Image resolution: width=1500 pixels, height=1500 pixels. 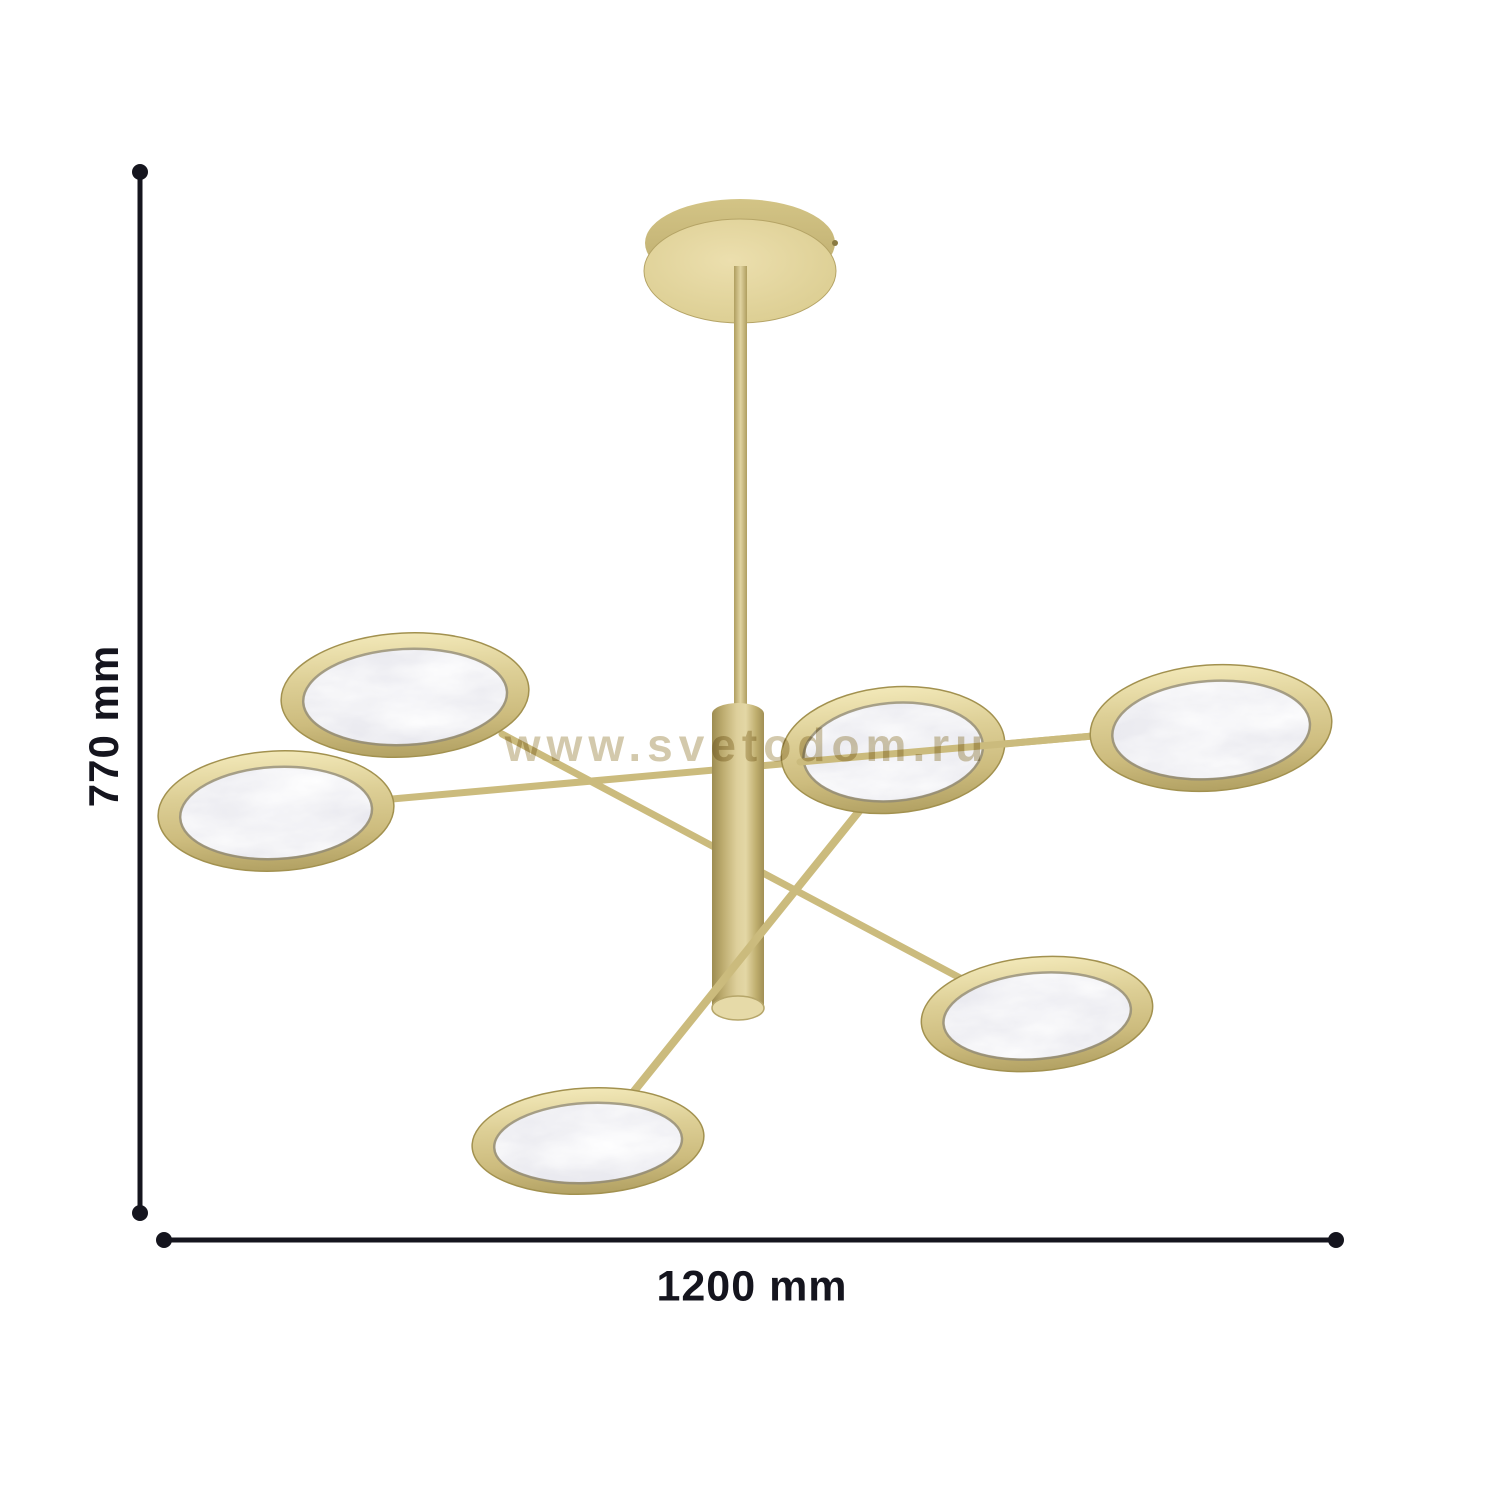 I want to click on site-watermark: www.svetodom.ru, so click(x=747, y=745).